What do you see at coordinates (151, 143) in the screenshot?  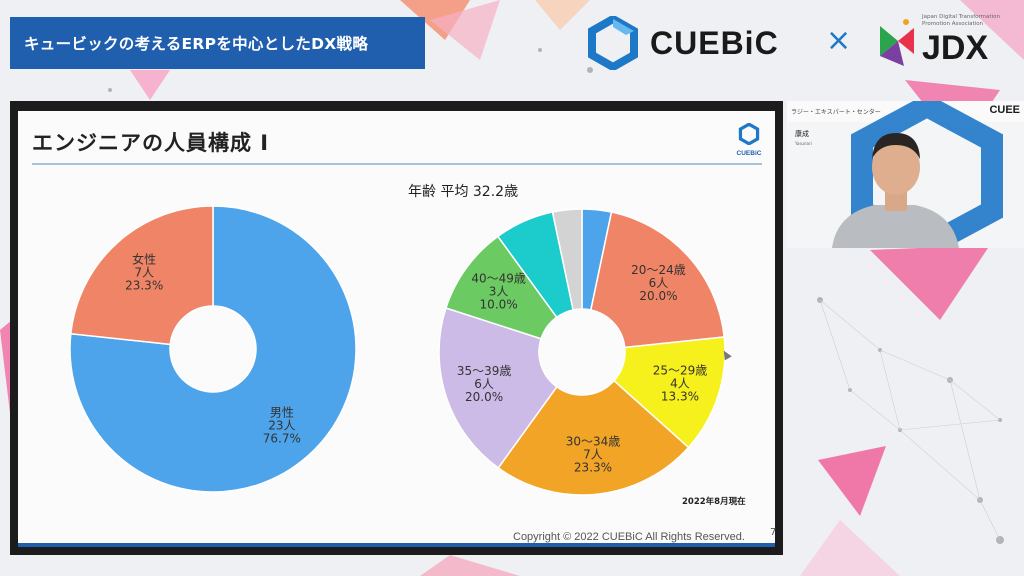 I see `slide-title: エンジニアの人員構成 I` at bounding box center [151, 143].